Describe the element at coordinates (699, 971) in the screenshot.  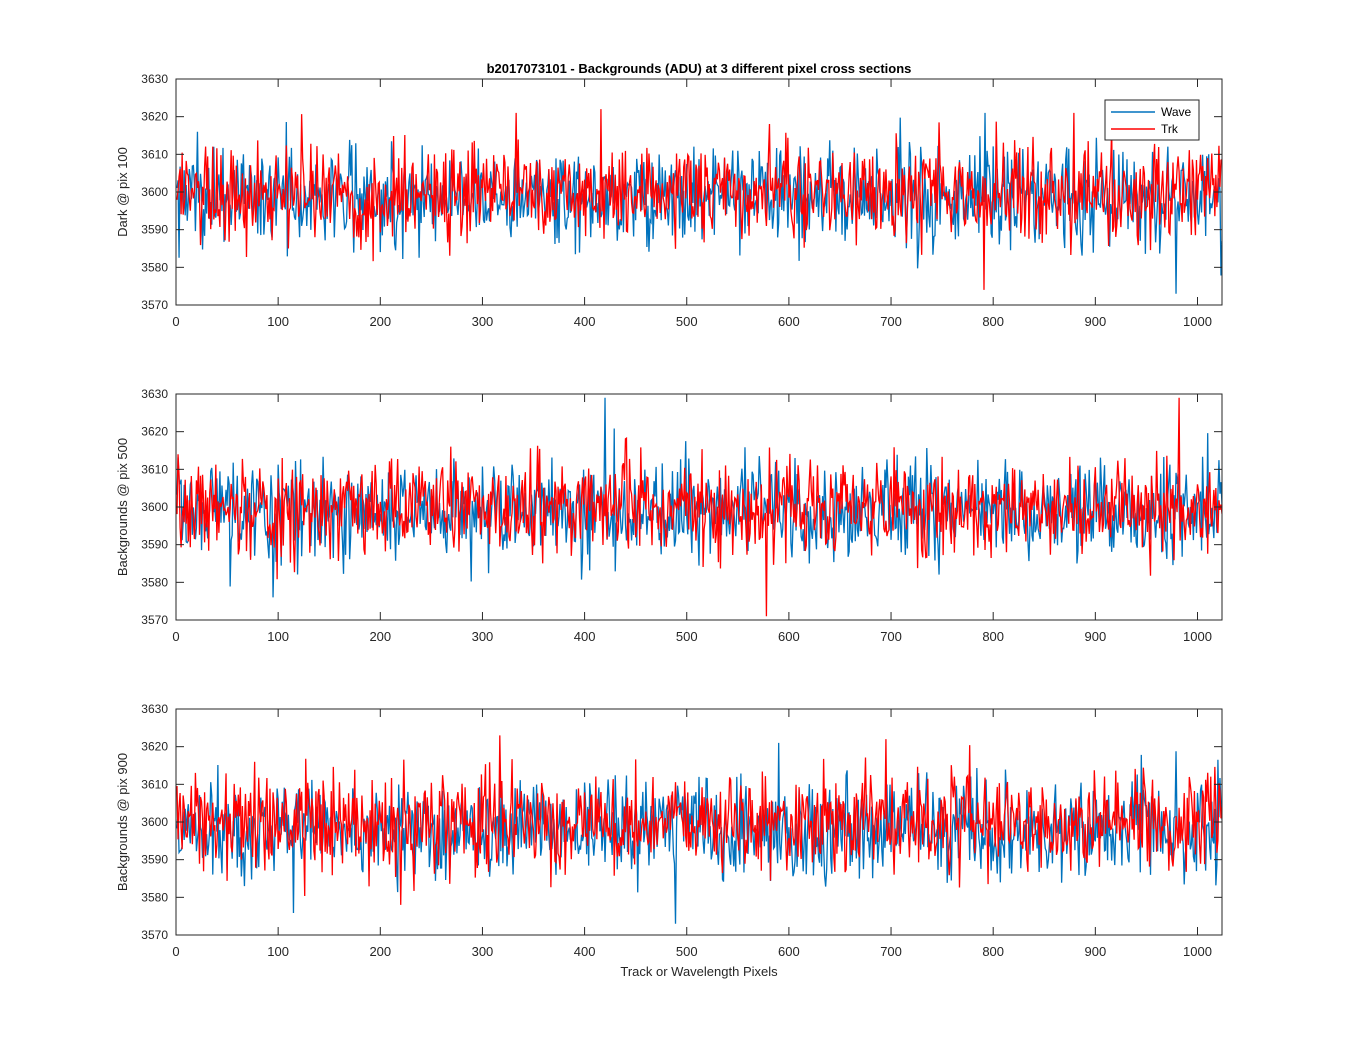
I see `x-axis-label: Track or Wavelength Pixels` at that location.